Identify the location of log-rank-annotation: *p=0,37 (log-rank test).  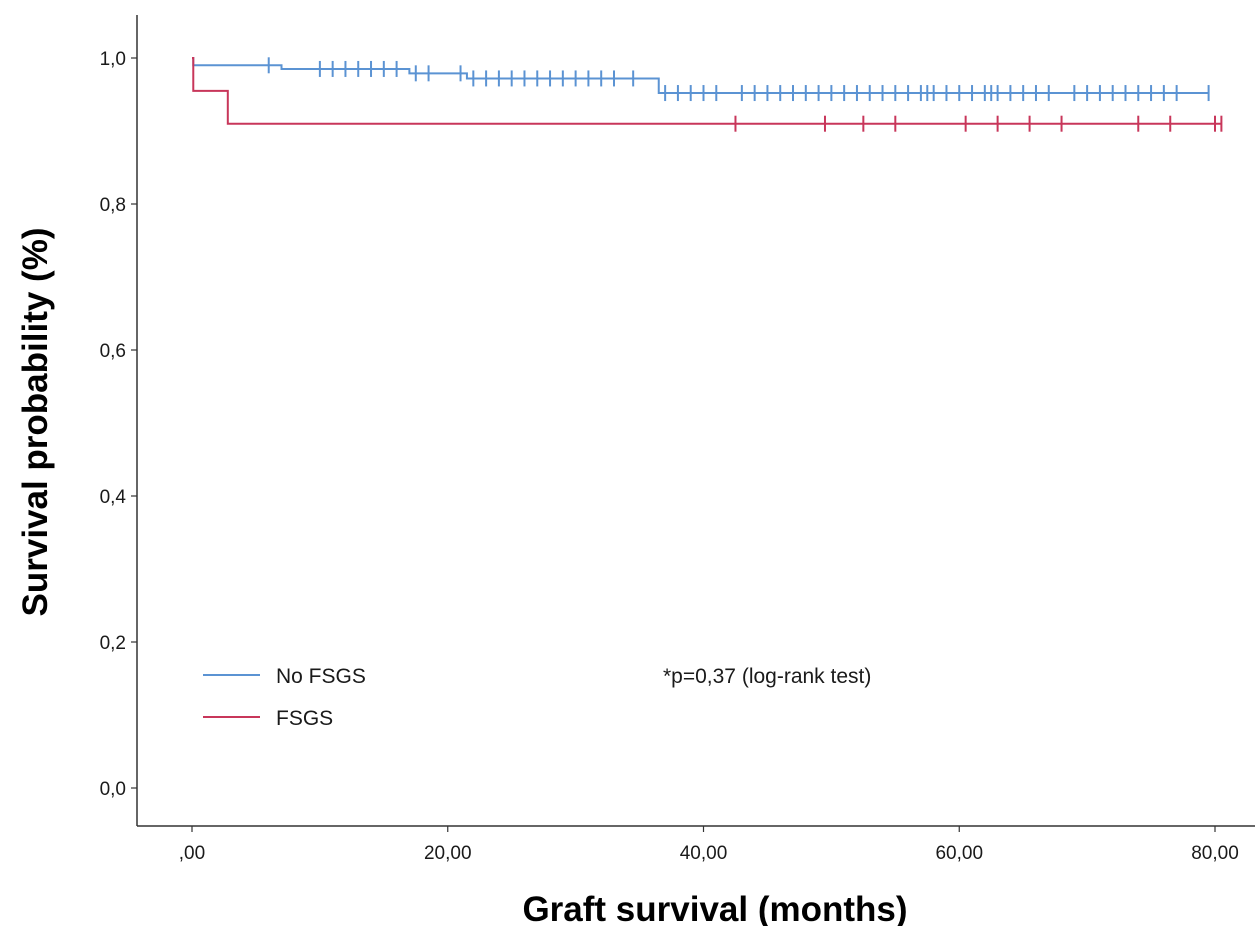
(767, 676).